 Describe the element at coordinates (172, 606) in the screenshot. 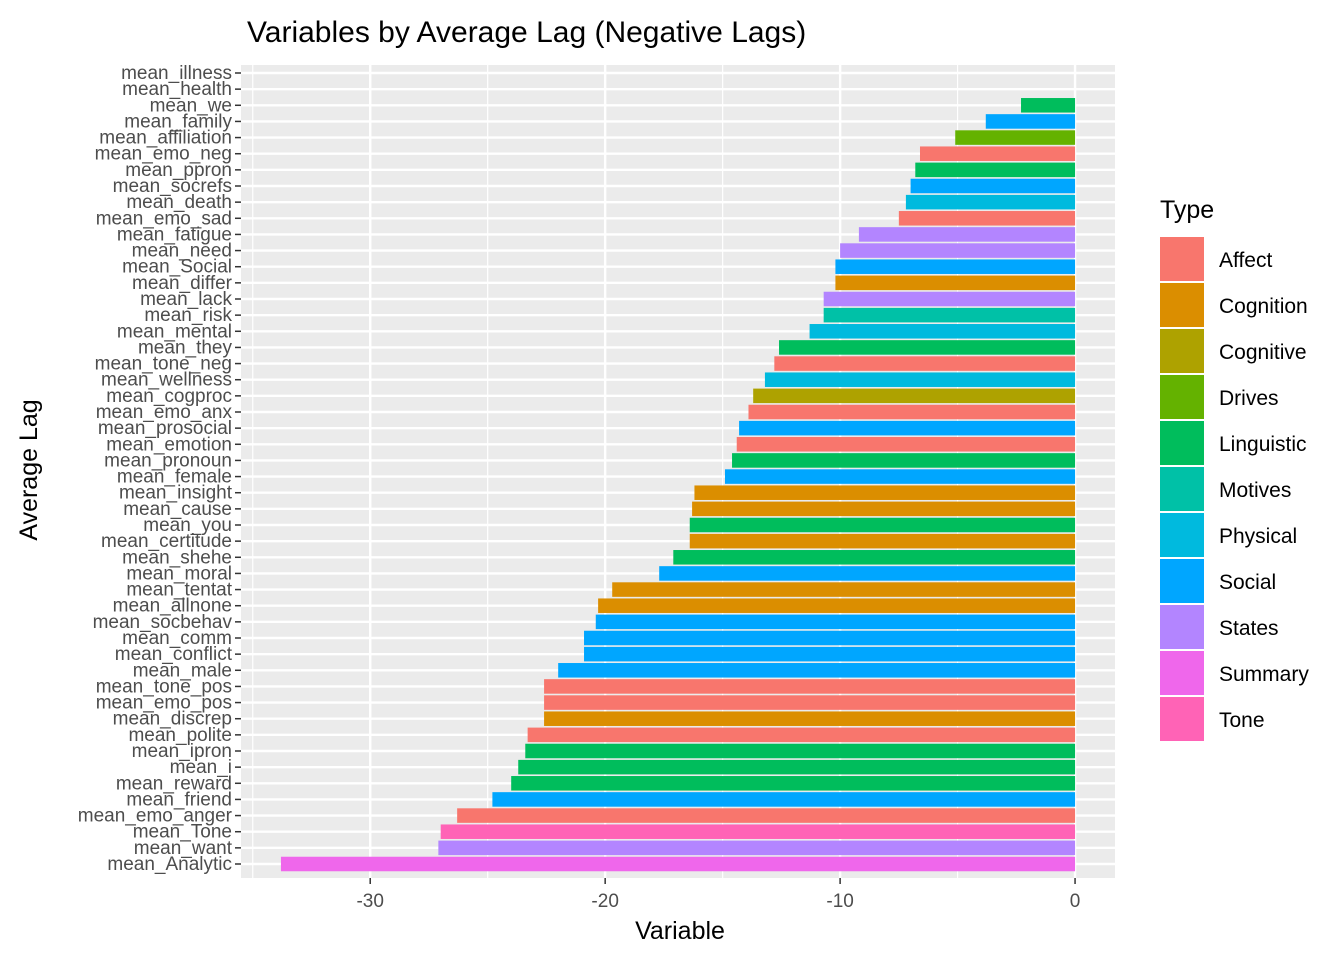

I see `y-tick-label-mean_allnone: mean_allnone` at that location.